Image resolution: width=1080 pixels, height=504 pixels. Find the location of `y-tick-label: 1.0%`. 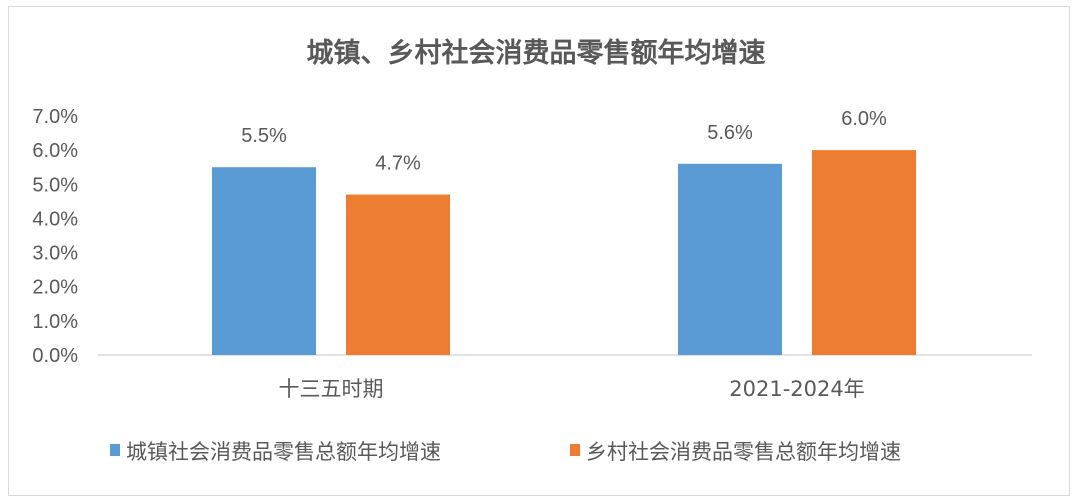

y-tick-label: 1.0% is located at coordinates (55, 322).